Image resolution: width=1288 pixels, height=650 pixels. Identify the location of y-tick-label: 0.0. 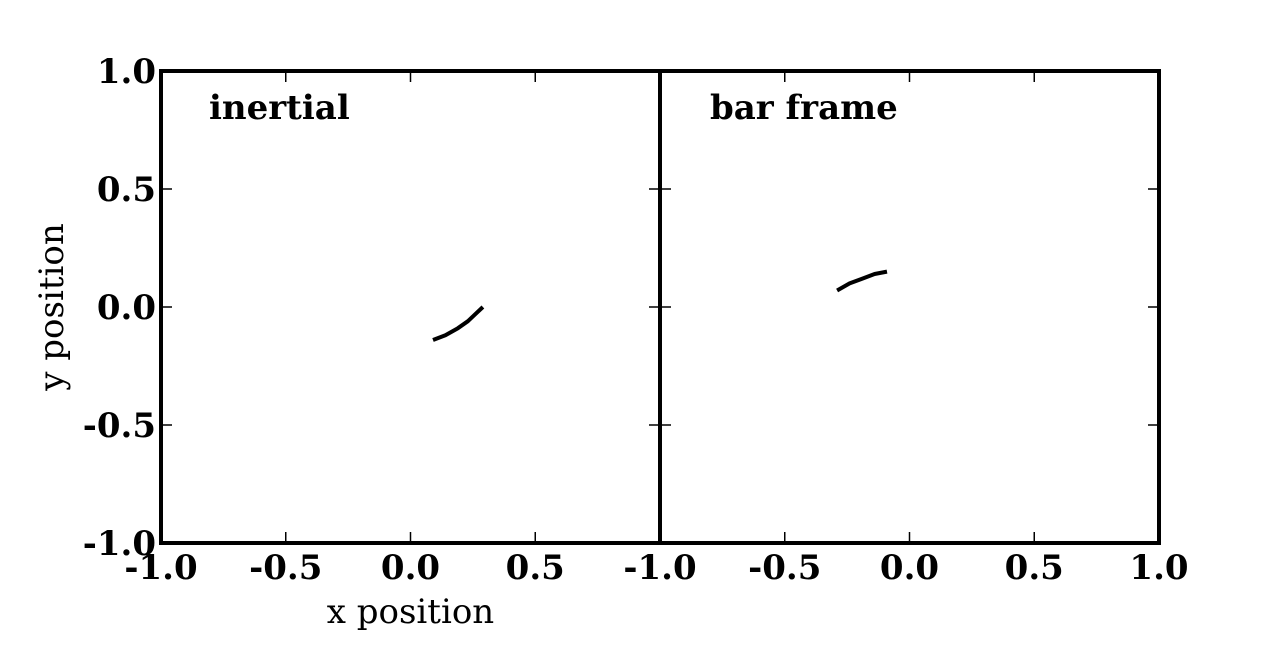
(126, 308).